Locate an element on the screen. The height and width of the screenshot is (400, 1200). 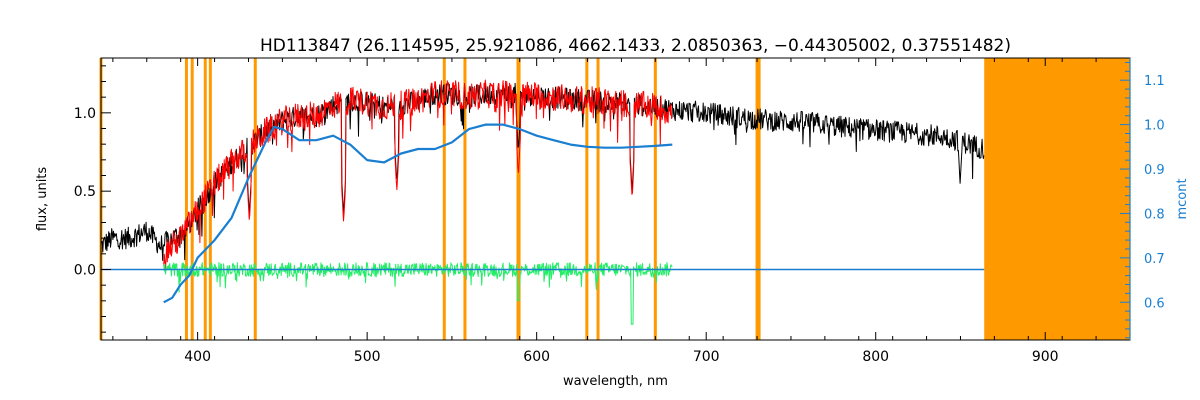
y-axis-label: flux, units is located at coordinates (42, 199).